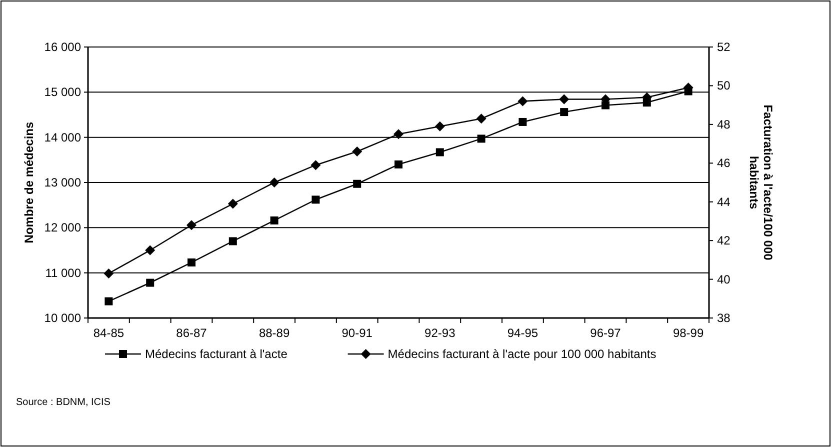 Image resolution: width=831 pixels, height=447 pixels. Describe the element at coordinates (440, 333) in the screenshot. I see `x-tick-label: 92-93` at that location.